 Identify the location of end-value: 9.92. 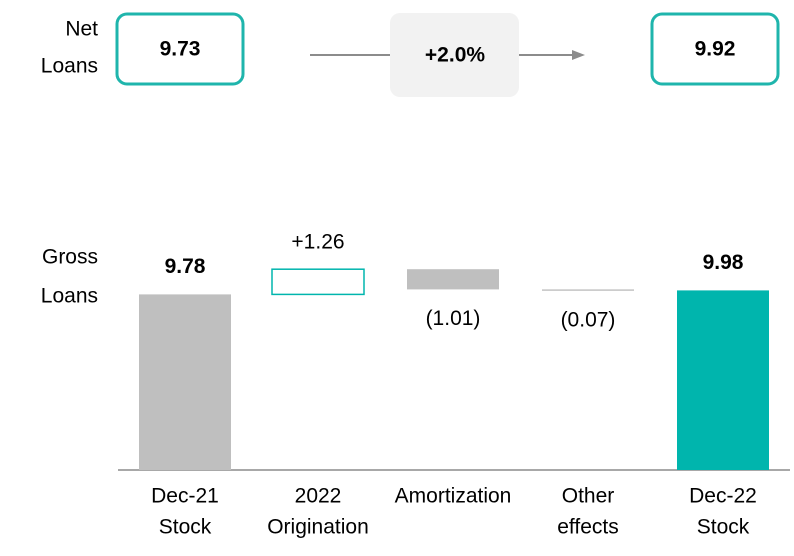
(715, 49).